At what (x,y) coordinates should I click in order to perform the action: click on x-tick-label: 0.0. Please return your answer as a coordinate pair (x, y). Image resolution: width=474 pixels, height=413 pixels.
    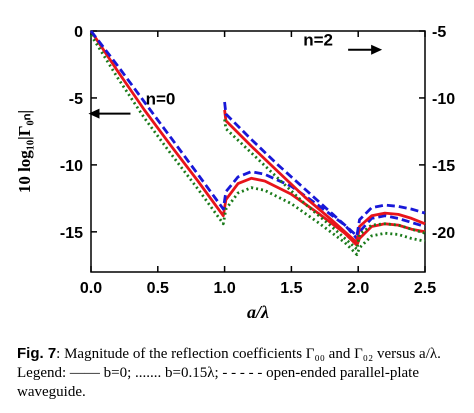
    Looking at the image, I should click on (91, 288).